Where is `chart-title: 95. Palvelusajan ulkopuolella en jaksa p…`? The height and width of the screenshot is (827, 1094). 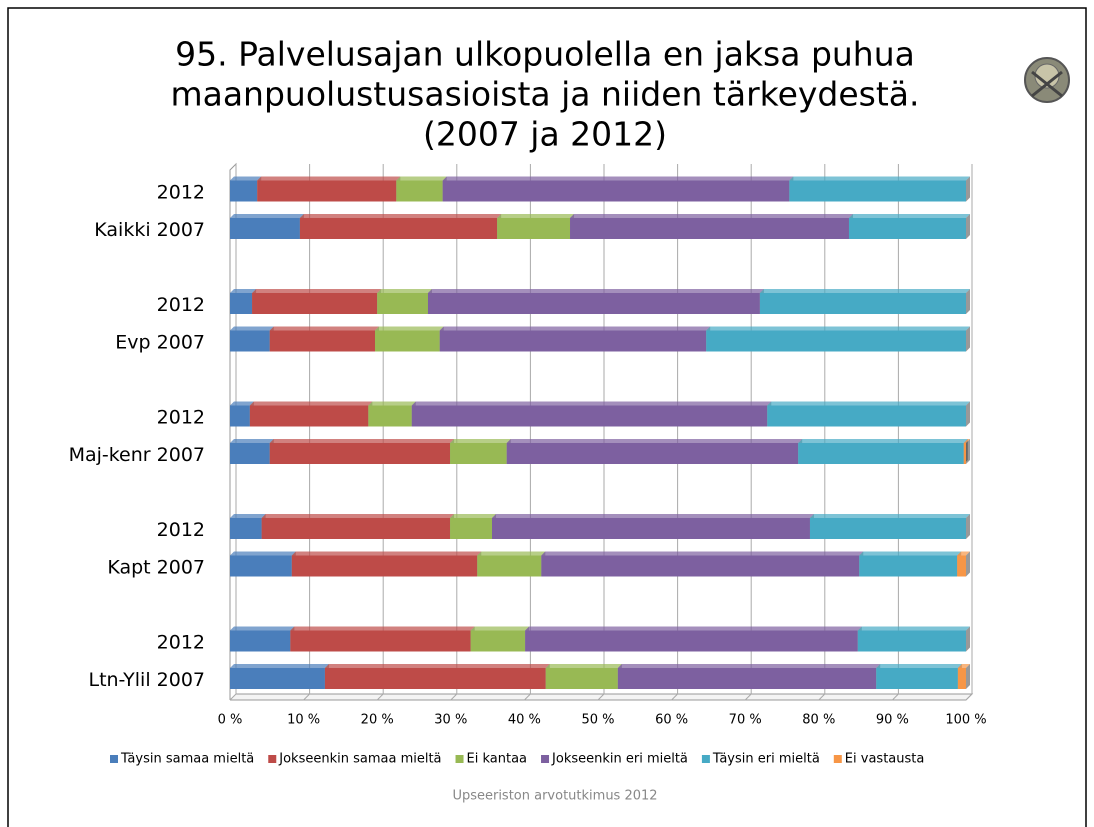 chart-title: 95. Palvelusajan ulkopuolella en jaksa p… is located at coordinates (545, 54).